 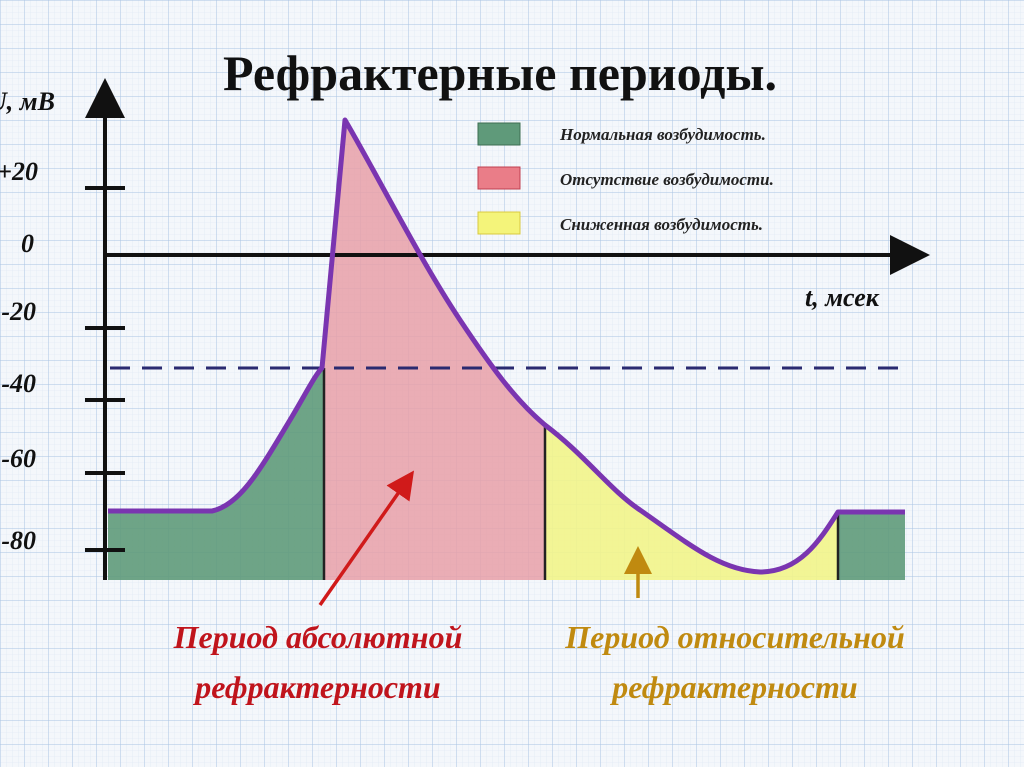 What do you see at coordinates (661, 224) in the screenshot?
I see `legend-label: Сниженная возбудимость.` at bounding box center [661, 224].